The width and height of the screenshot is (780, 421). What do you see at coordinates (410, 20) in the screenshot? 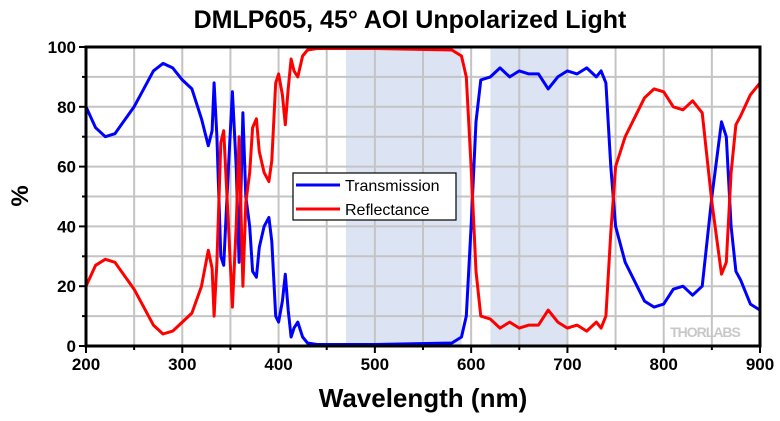
I see `chart-title: DMLP605, 45° AOI Unpolarized Light` at bounding box center [410, 20].